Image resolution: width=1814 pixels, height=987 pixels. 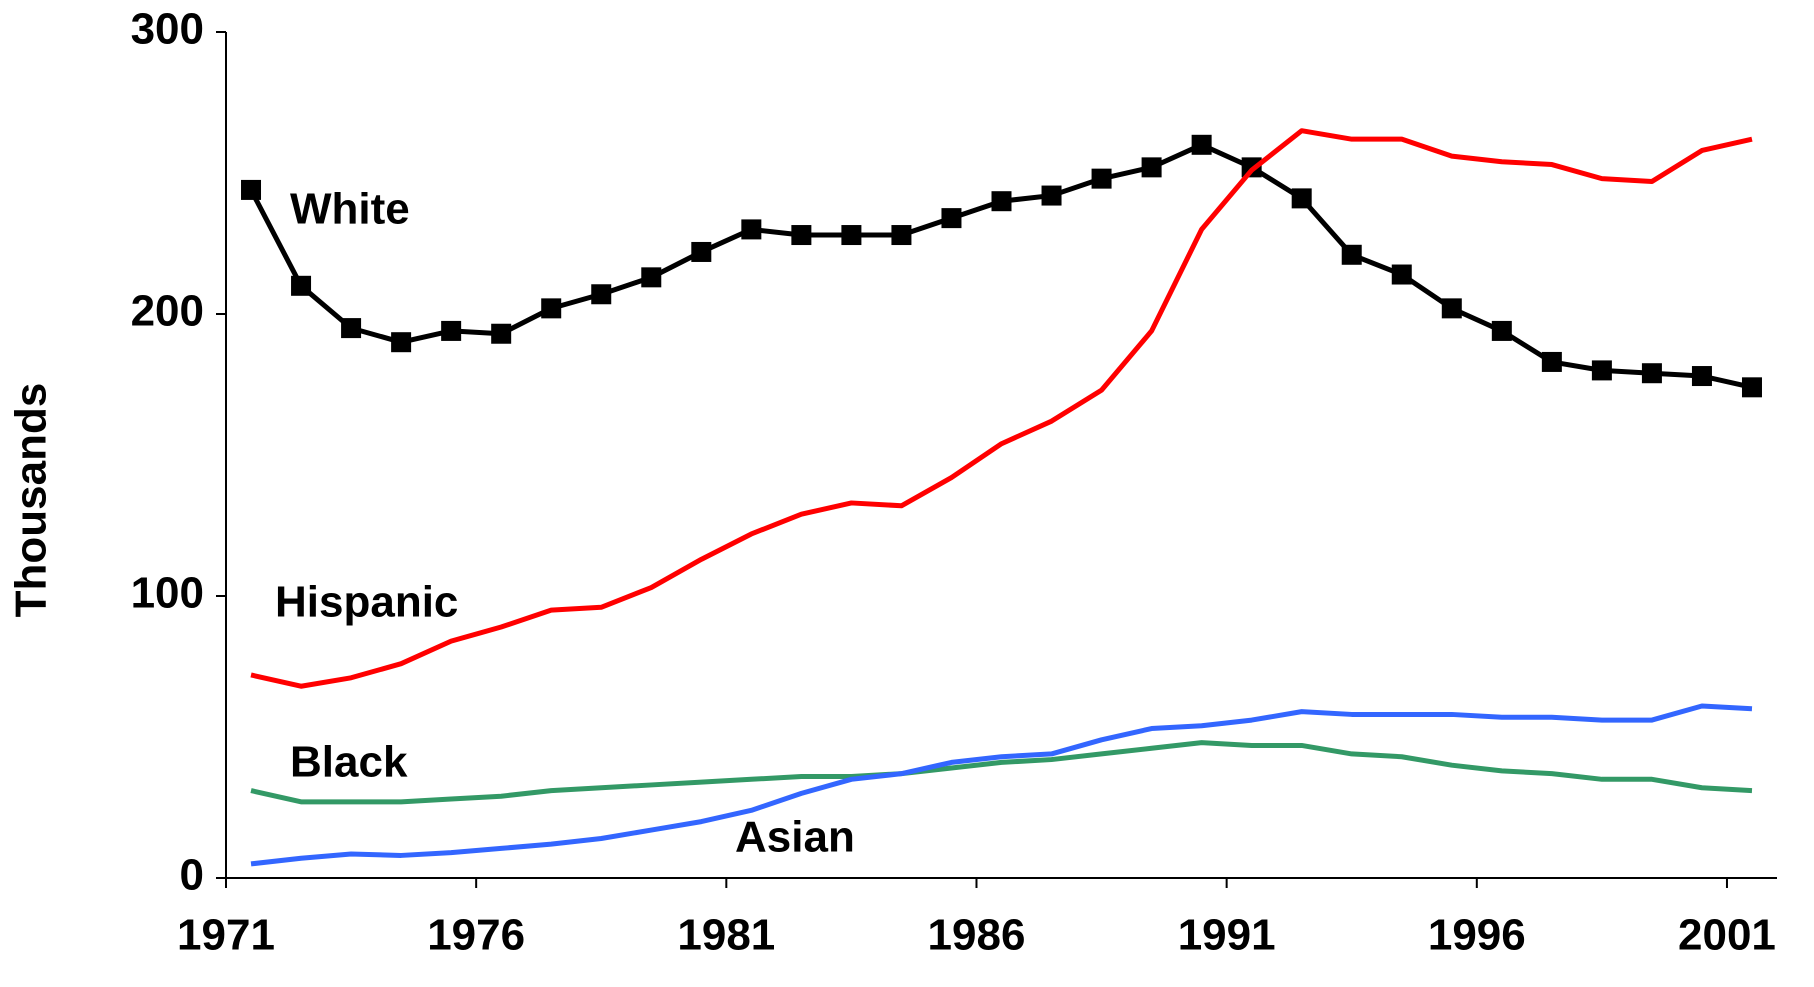 I want to click on series-label: White, so click(x=350, y=209).